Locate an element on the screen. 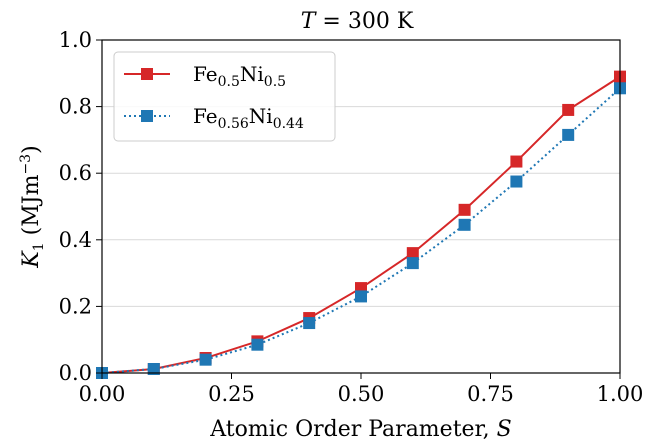 This screenshot has height=445, width=654. y-tick-label: 0.0 is located at coordinates (75, 373).